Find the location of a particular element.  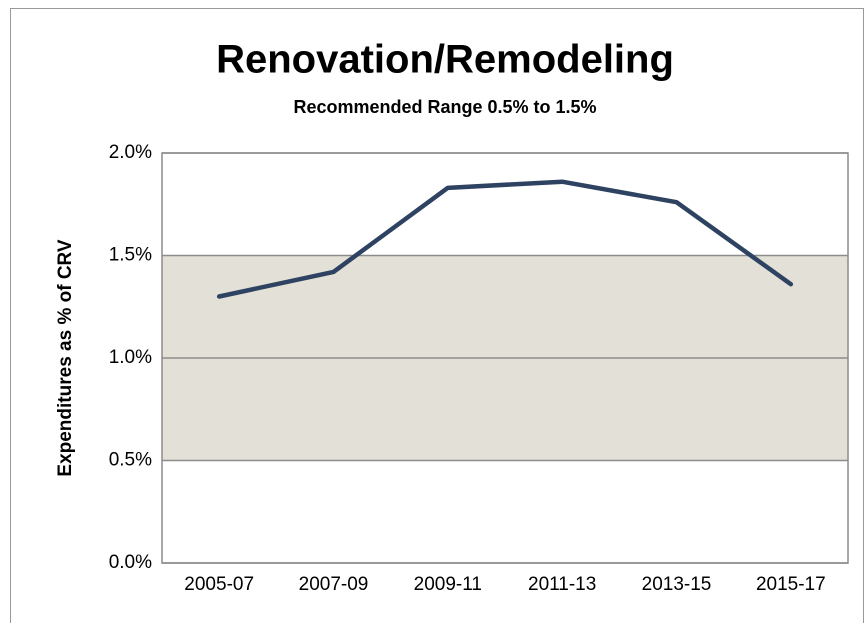

y-tick-label: 1.0% is located at coordinates (130, 357).